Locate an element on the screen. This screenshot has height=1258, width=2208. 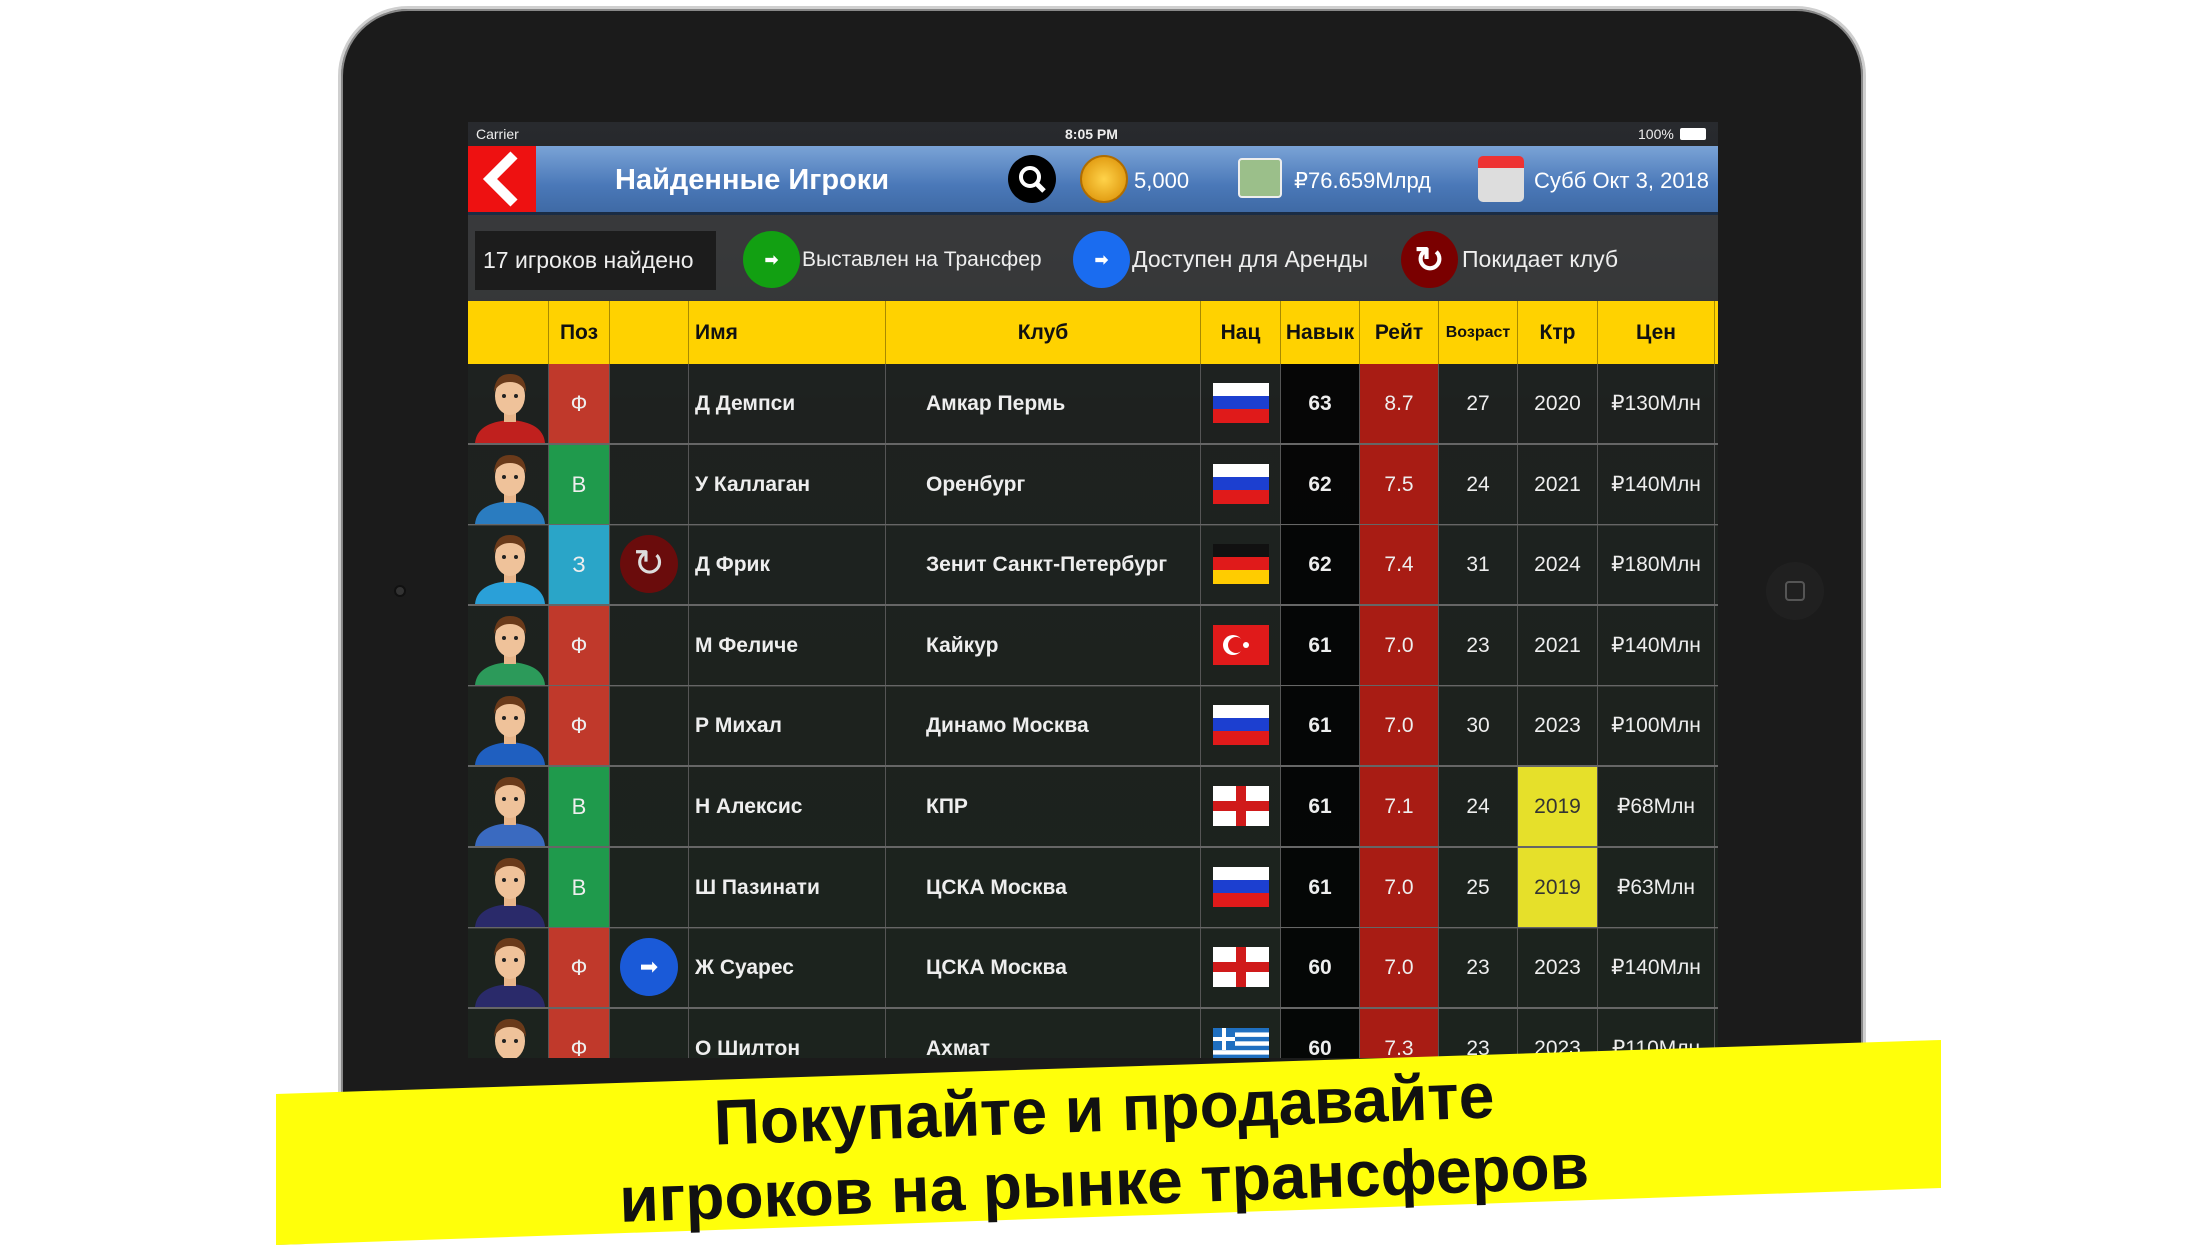
cell-rating: 7.0 is located at coordinates (1399, 645).